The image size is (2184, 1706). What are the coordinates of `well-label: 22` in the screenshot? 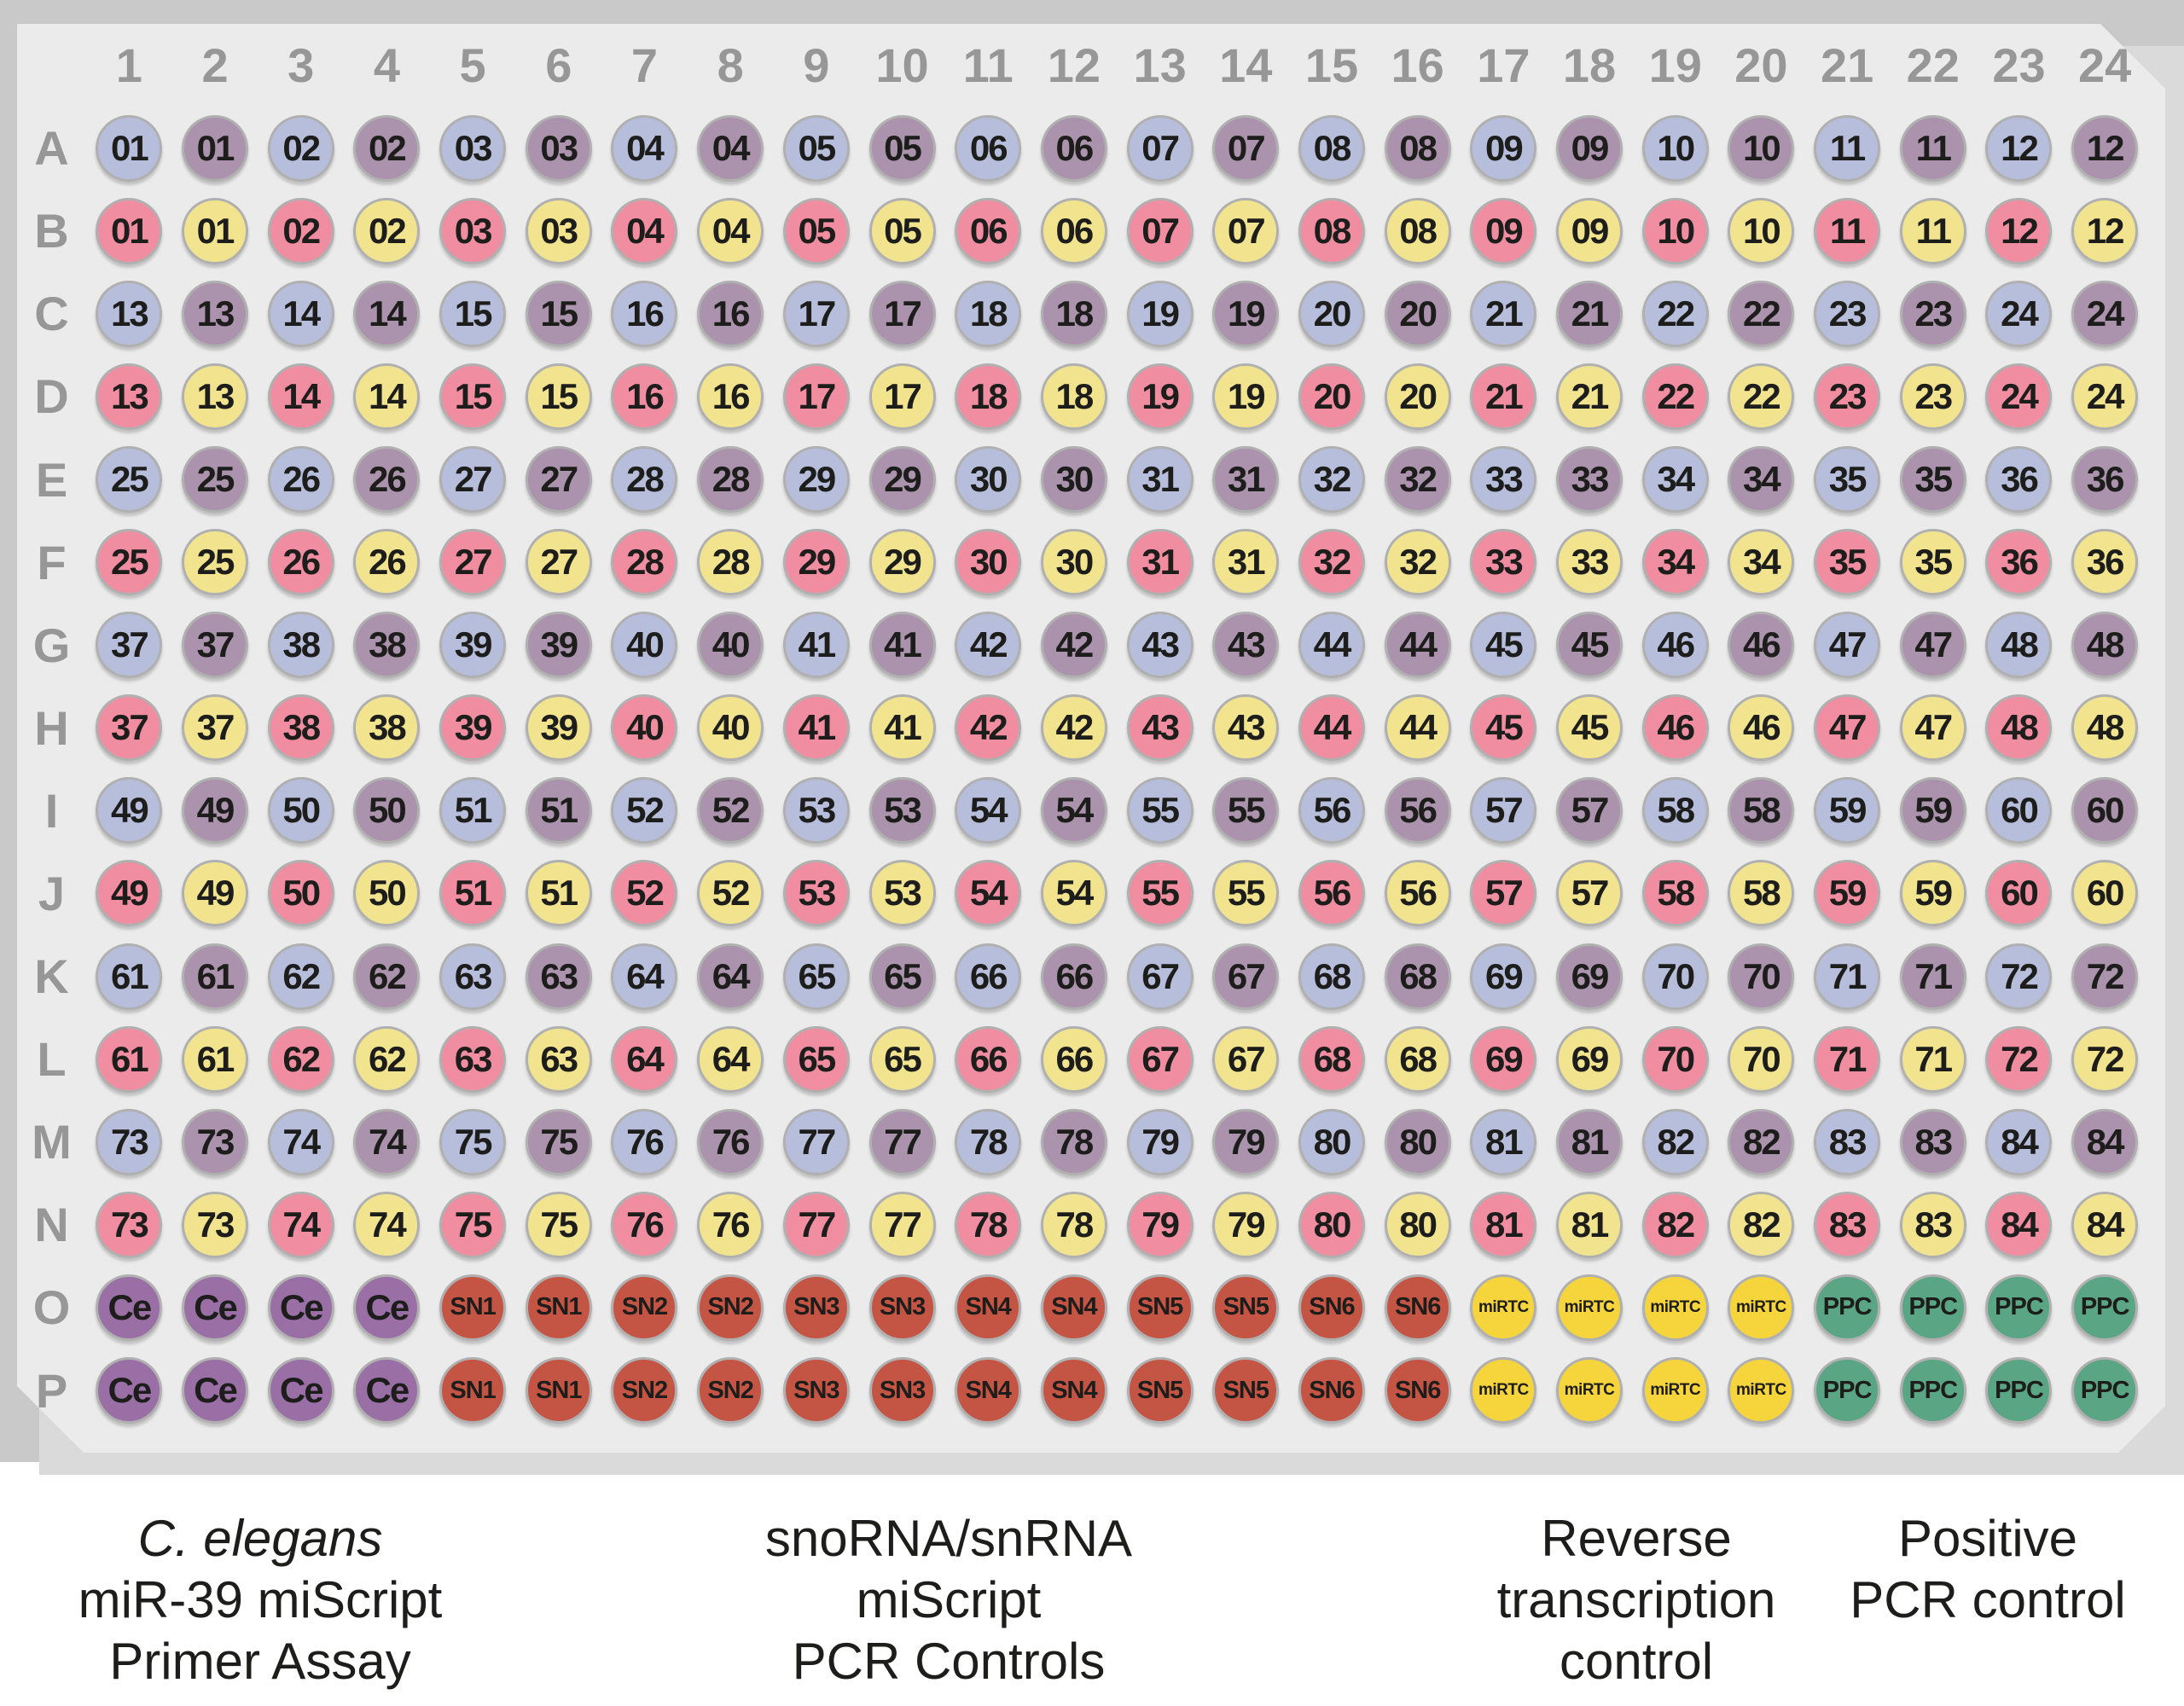 It's located at (1762, 313).